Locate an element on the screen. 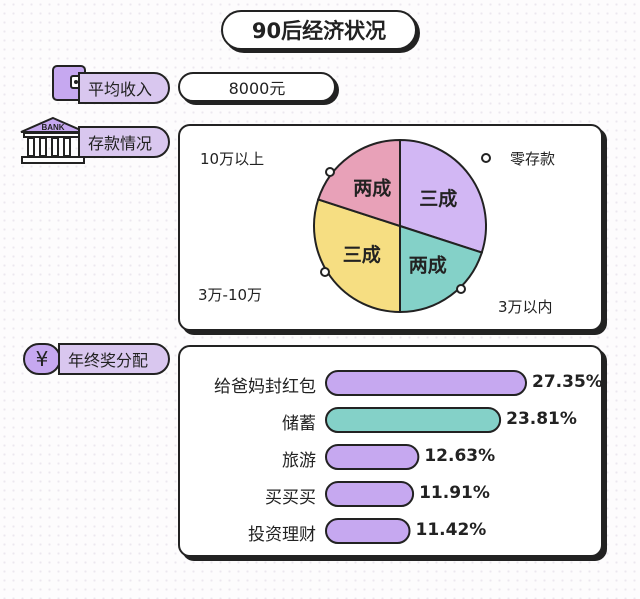 This screenshot has height=599, width=640. income-label: 平均收入 is located at coordinates (124, 88).